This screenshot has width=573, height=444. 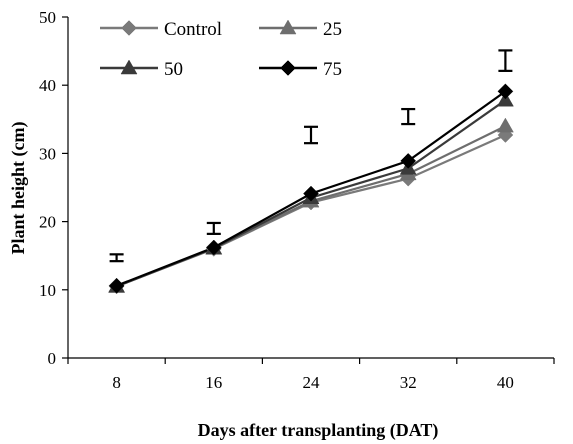 What do you see at coordinates (332, 69) in the screenshot?
I see `legend-label: 75` at bounding box center [332, 69].